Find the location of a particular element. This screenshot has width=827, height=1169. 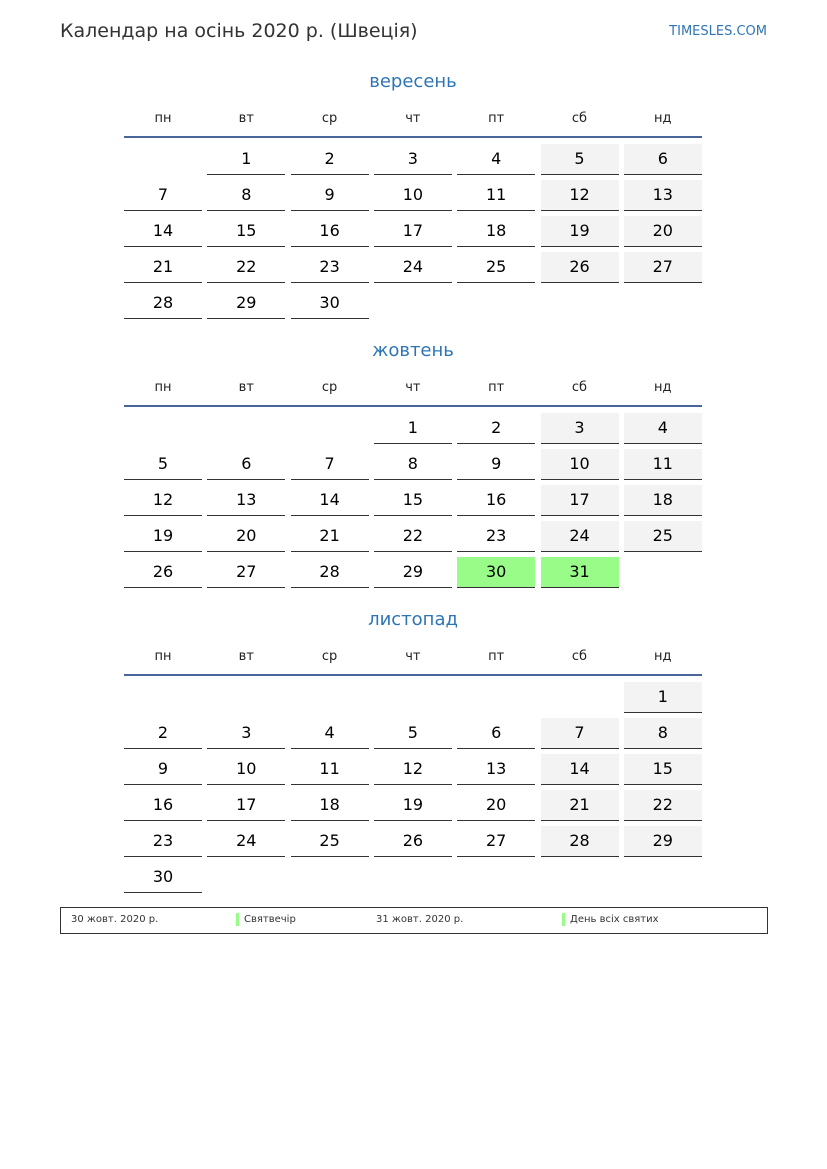

month-name: вересень is located at coordinates (413, 81).